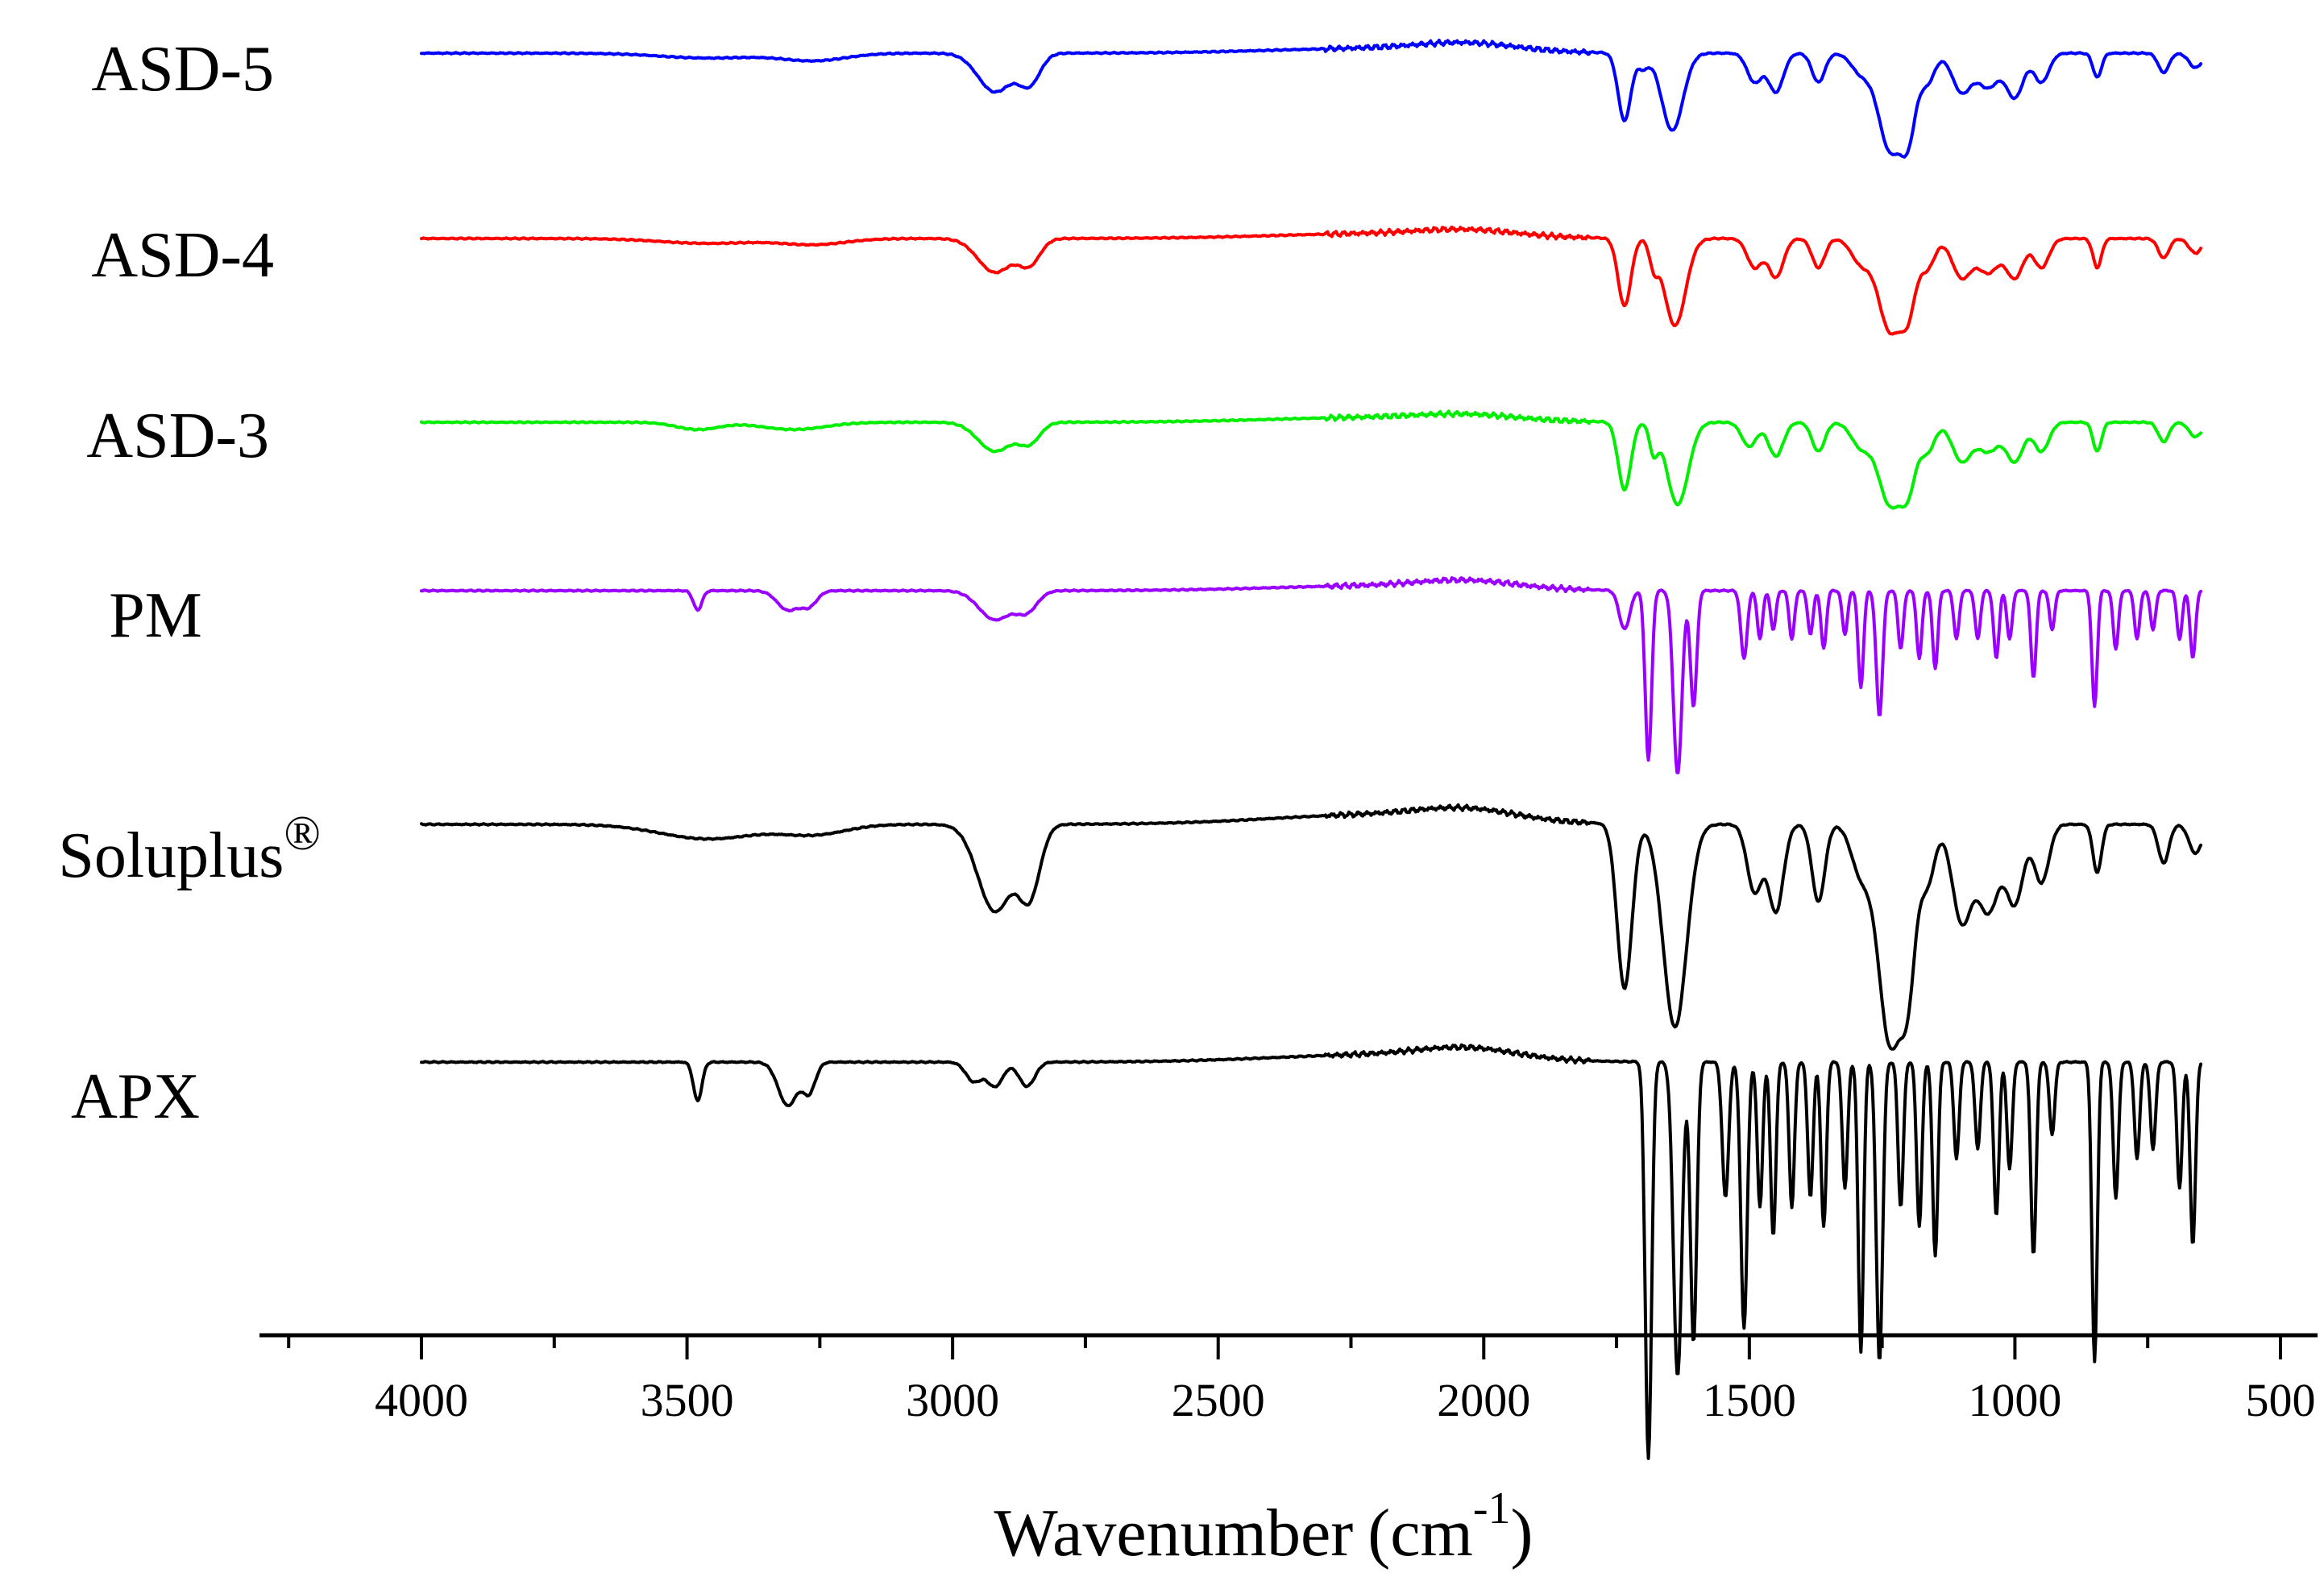 This screenshot has width=2324, height=1577. I want to click on series-label-pm: PM, so click(155, 615).